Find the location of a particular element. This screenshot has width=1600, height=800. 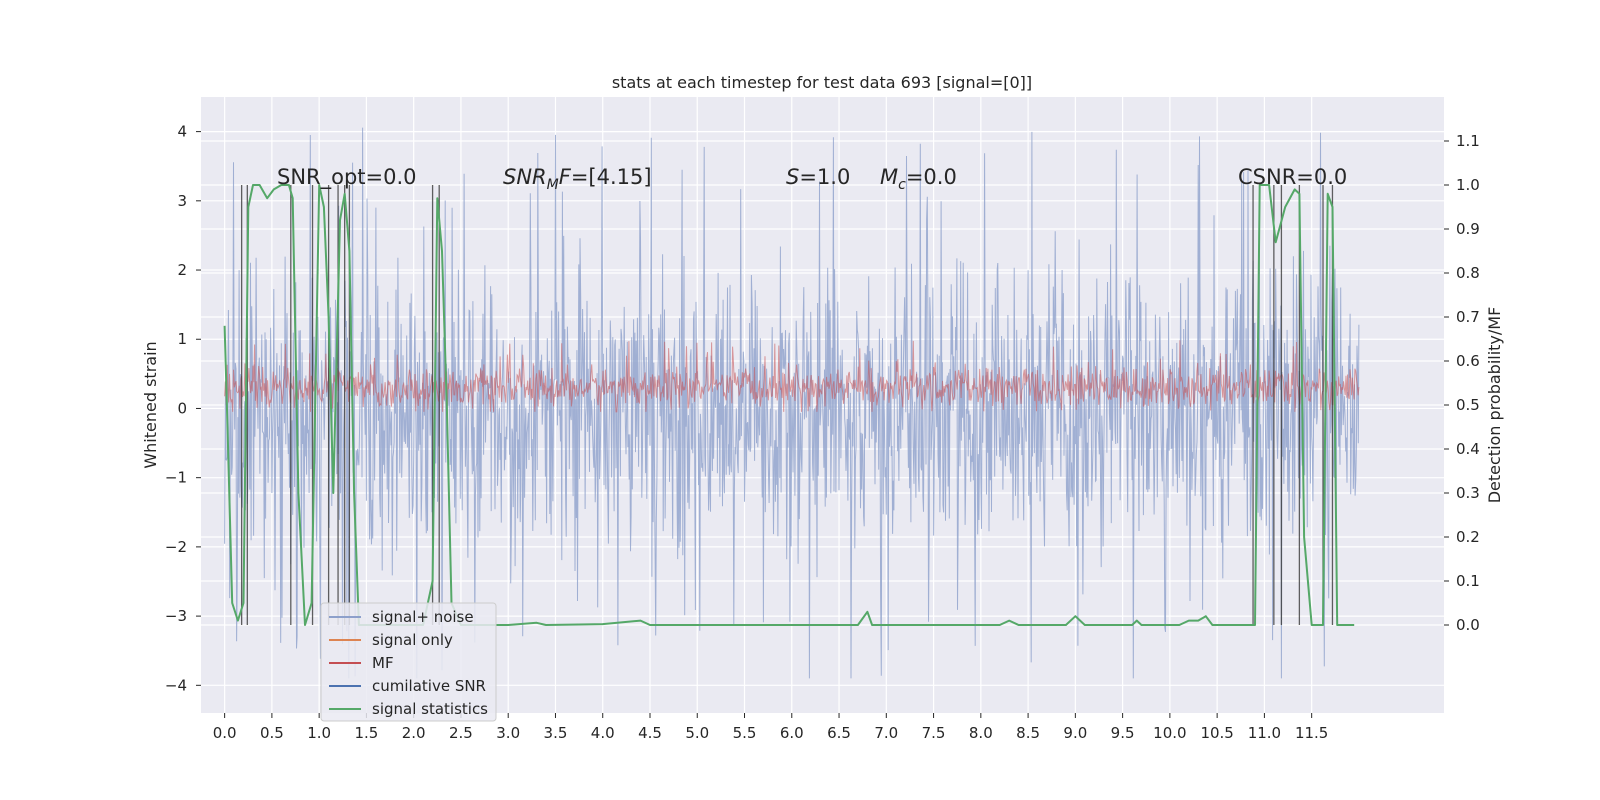

x-tick-label: 0.0 is located at coordinates (225, 733).